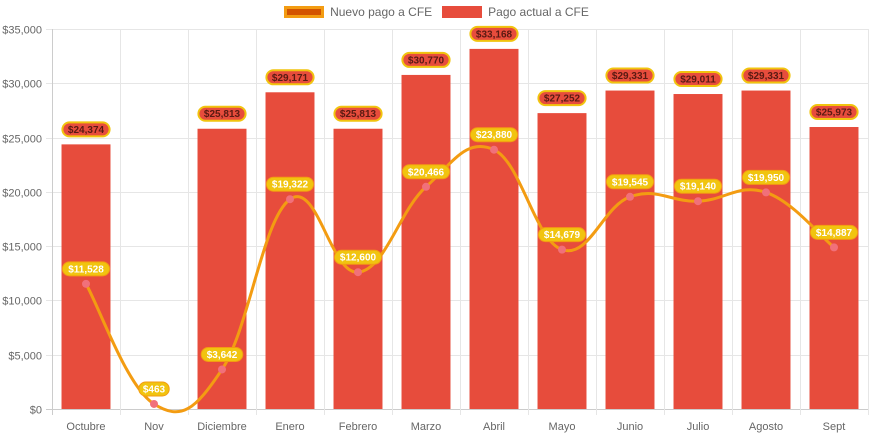 The image size is (873, 436). I want to click on line-data-label: $14,887, so click(834, 233).